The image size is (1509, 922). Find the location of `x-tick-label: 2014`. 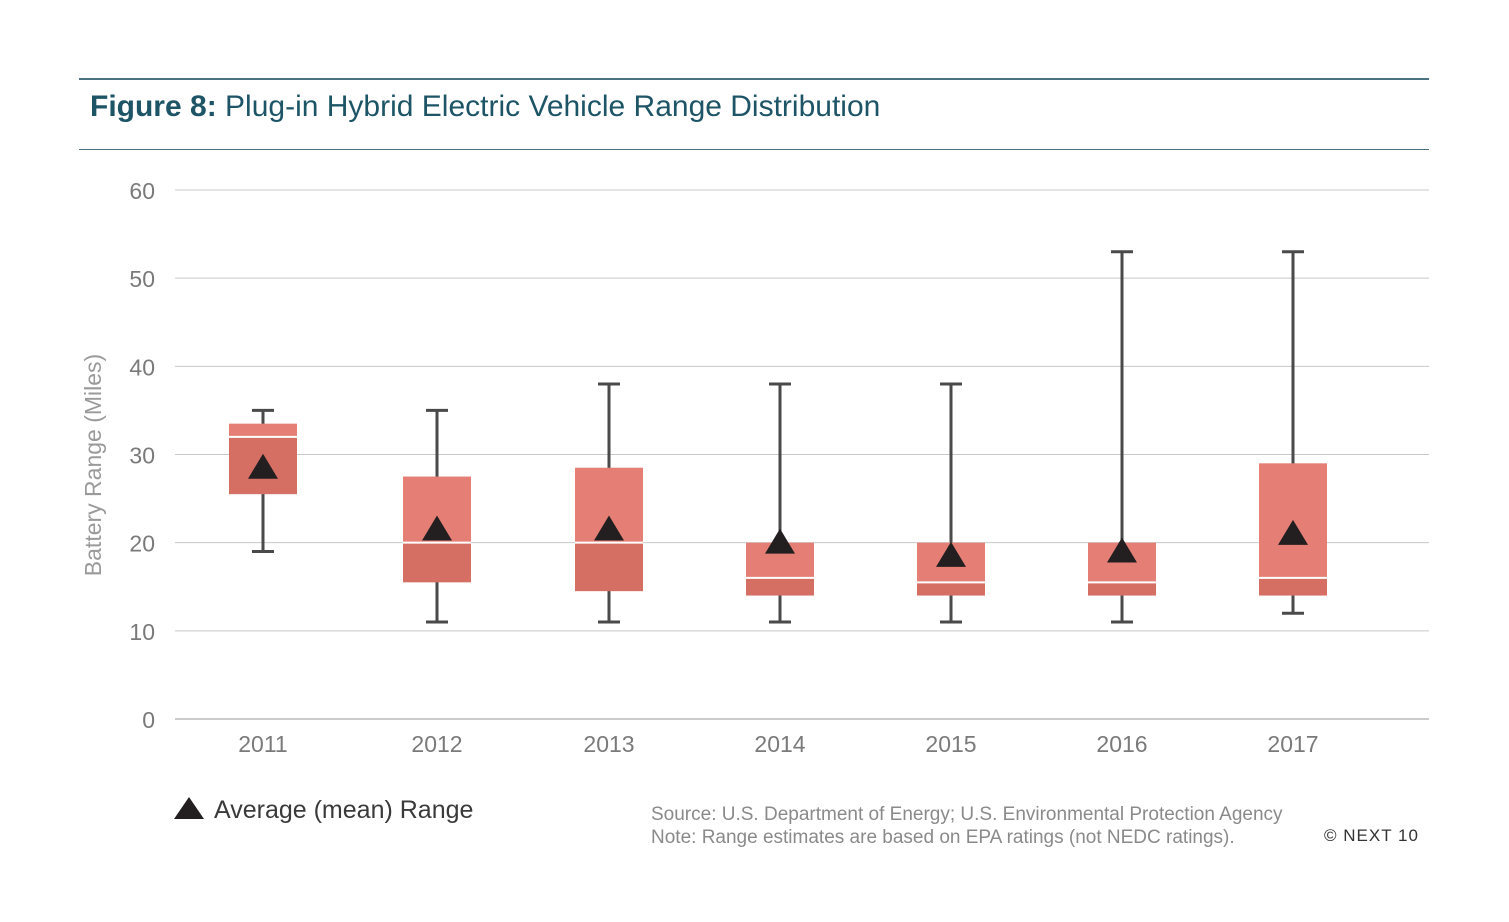

x-tick-label: 2014 is located at coordinates (779, 744).